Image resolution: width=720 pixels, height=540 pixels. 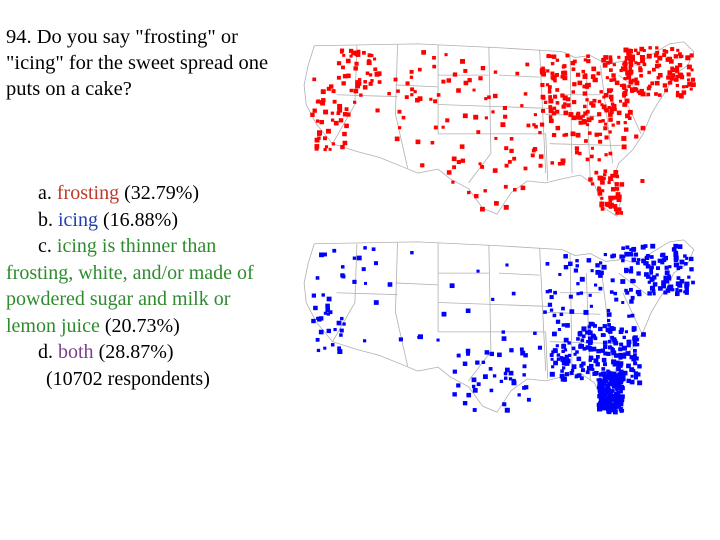 What do you see at coordinates (88, 193) in the screenshot?
I see `option-term: frosting` at bounding box center [88, 193].